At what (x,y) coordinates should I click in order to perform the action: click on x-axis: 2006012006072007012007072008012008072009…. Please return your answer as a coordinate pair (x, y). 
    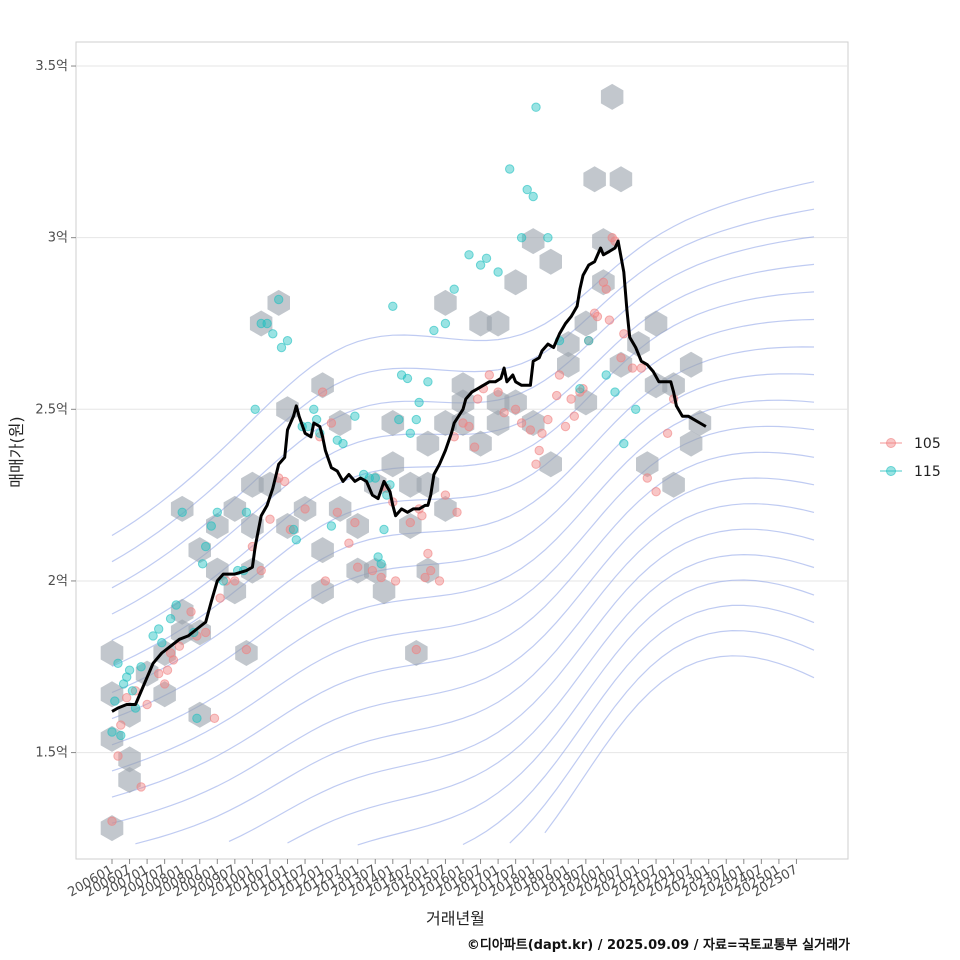
    Looking at the image, I should click on (433, 879).